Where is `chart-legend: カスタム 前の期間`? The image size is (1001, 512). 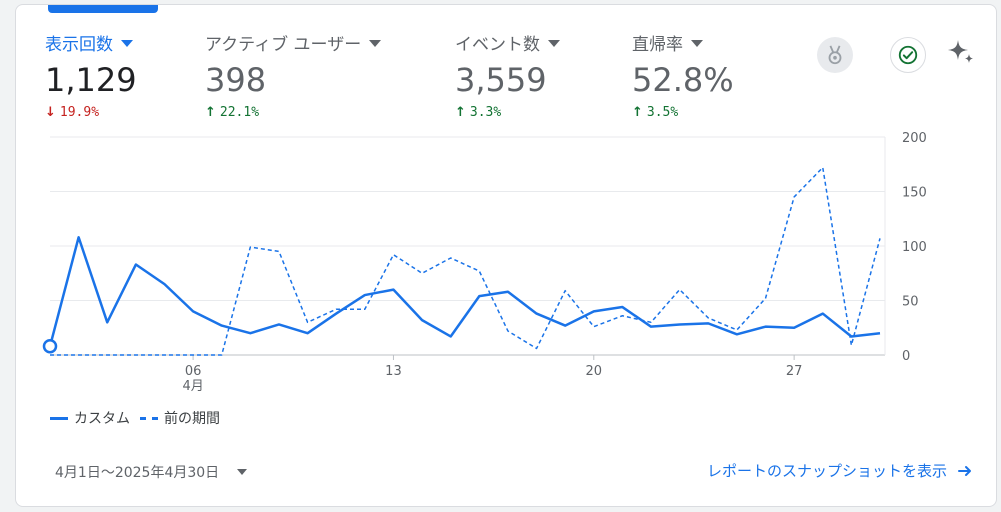 chart-legend: カスタム 前の期間 is located at coordinates (135, 418).